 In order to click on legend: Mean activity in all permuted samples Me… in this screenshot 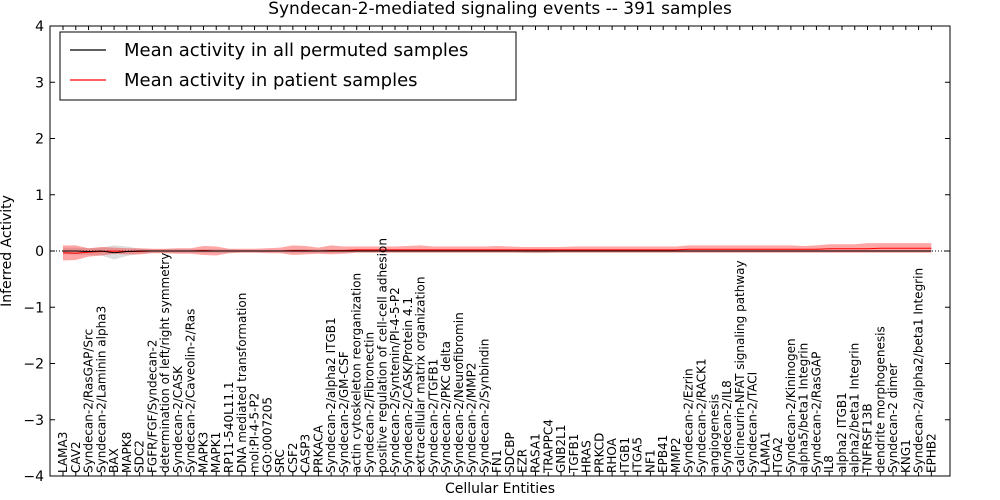, I will do `click(288, 66)`.